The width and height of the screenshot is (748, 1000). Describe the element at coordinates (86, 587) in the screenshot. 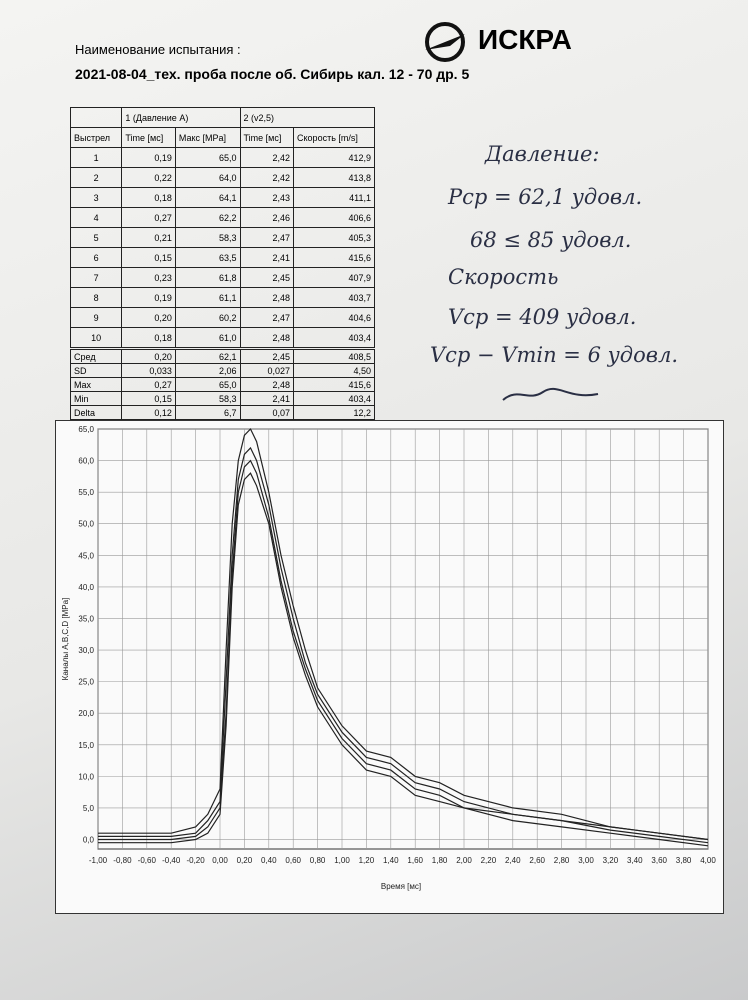

I see `y-tick-label: 40,0` at that location.